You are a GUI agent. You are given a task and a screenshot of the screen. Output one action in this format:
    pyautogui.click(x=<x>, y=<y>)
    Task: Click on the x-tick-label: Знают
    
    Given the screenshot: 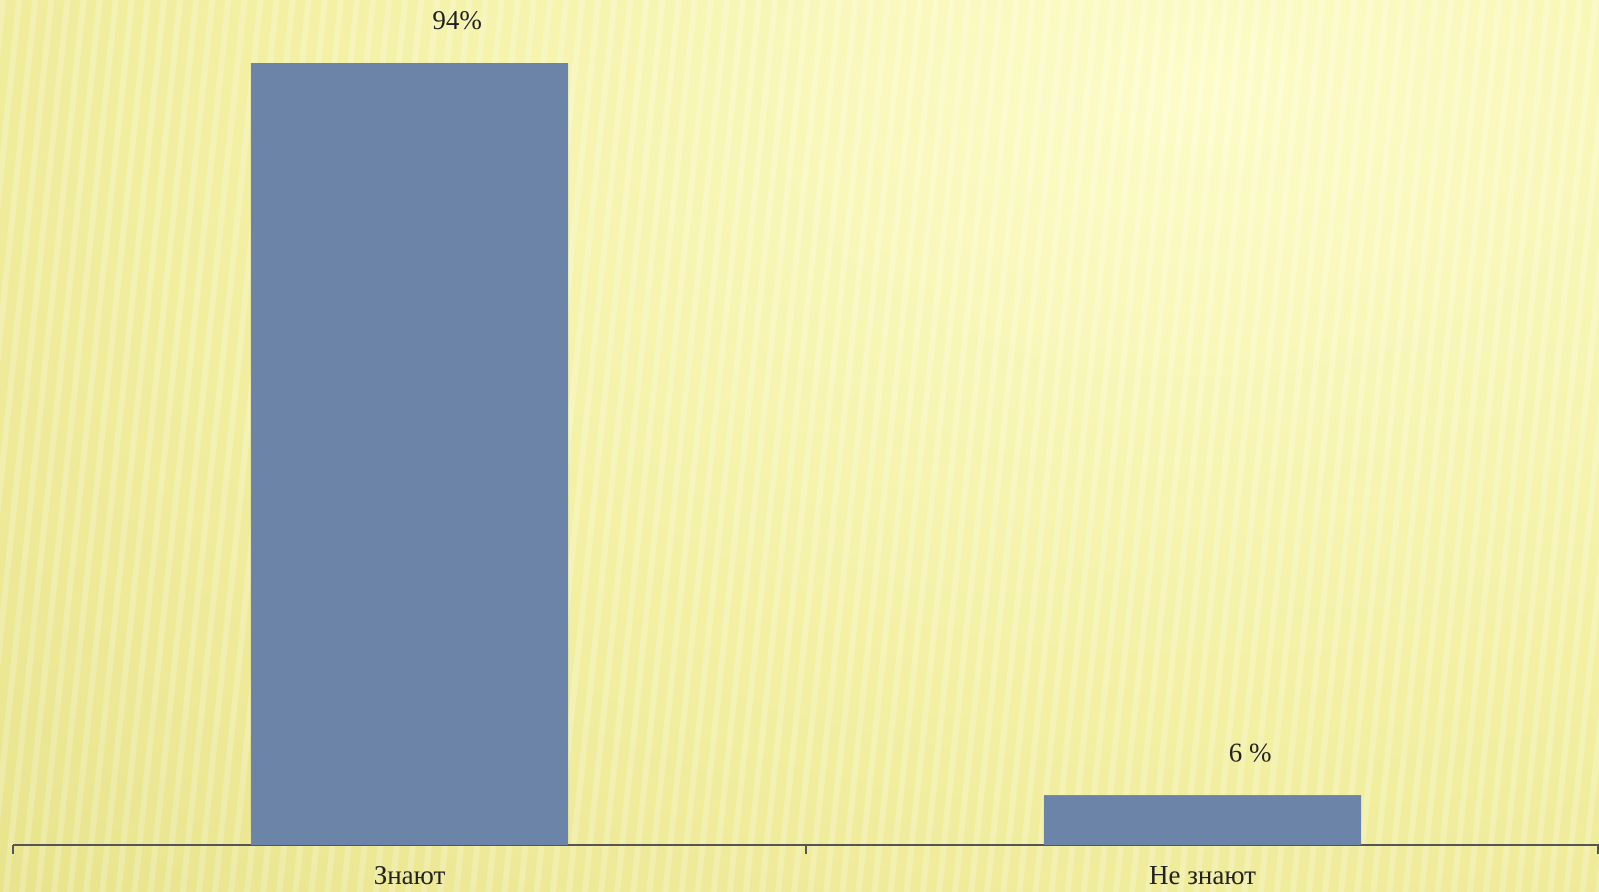 What is the action you would take?
    pyautogui.click(x=410, y=875)
    